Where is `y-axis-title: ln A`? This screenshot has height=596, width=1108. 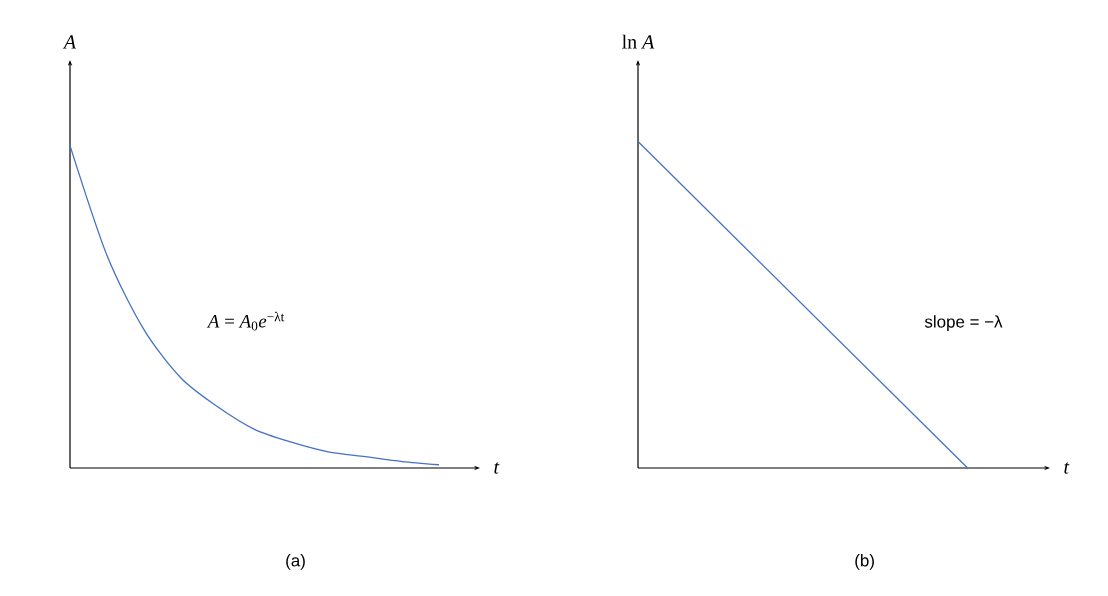
y-axis-title: ln A is located at coordinates (638, 41).